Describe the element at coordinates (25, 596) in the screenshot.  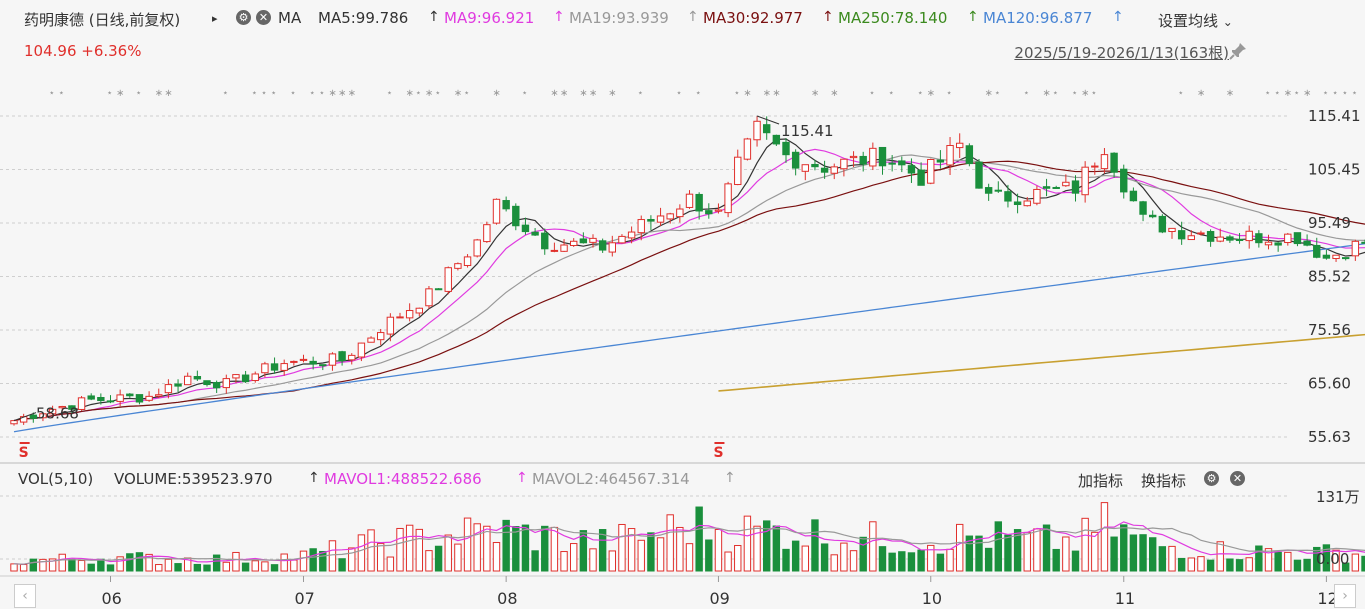
I see `scroll-left-button: ‹` at that location.